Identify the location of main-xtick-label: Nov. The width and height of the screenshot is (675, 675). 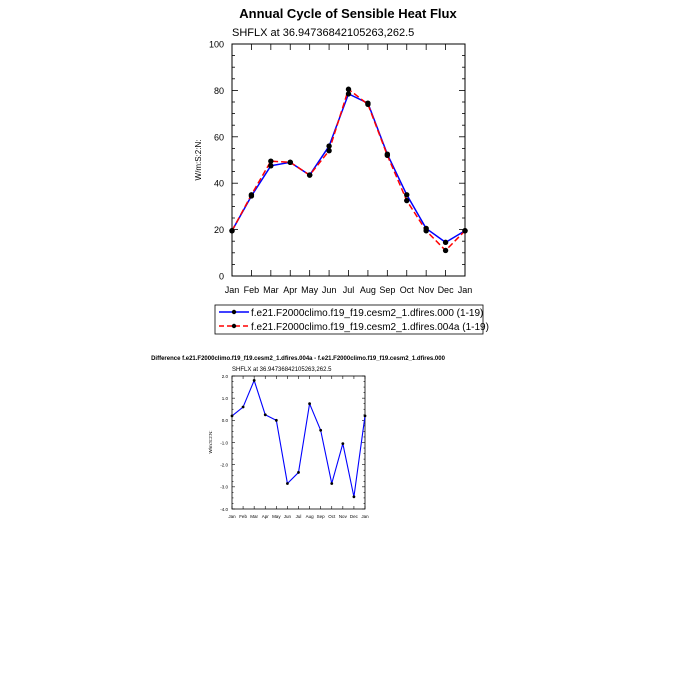
(426, 290).